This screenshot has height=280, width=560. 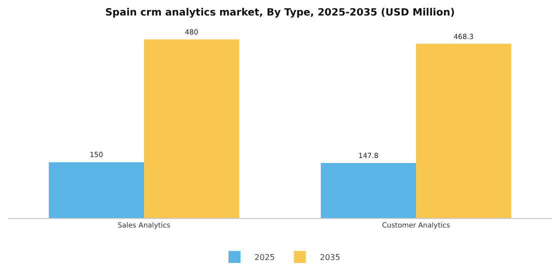 I want to click on legend-label: 2035, so click(x=330, y=257).